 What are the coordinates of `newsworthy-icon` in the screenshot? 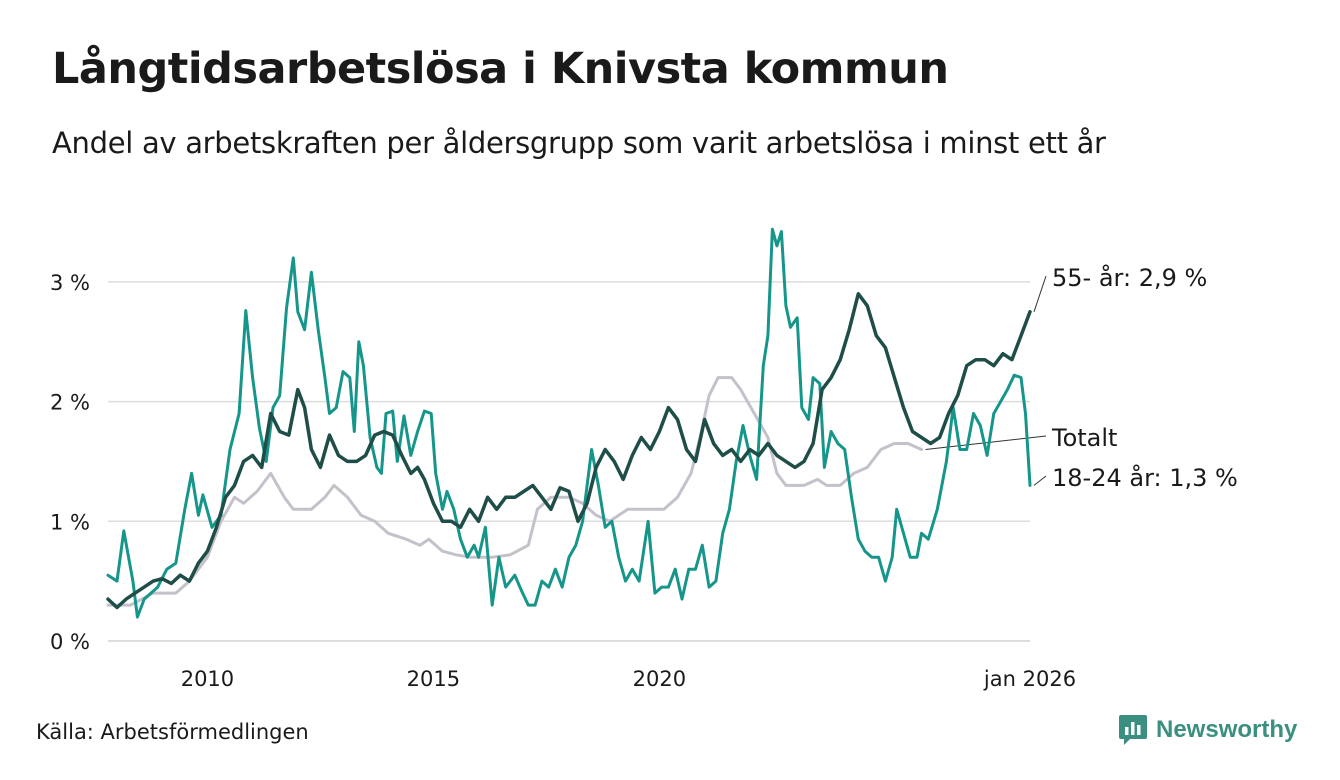 It's located at (1133, 730).